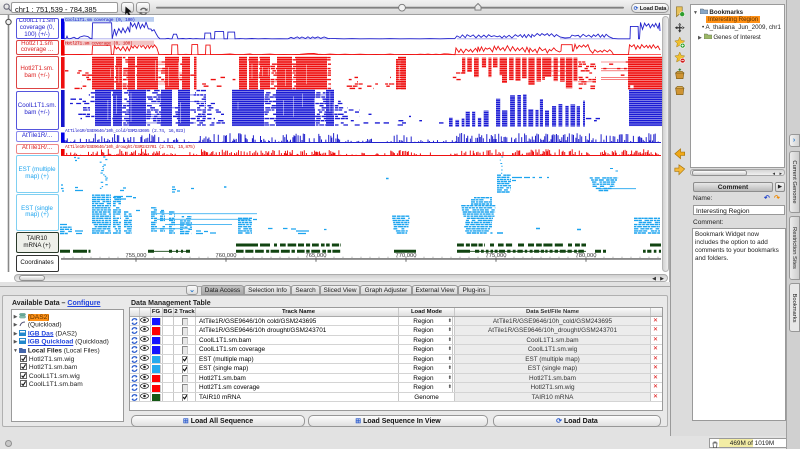  I want to click on svg-text: 780,000, so click(586, 256).